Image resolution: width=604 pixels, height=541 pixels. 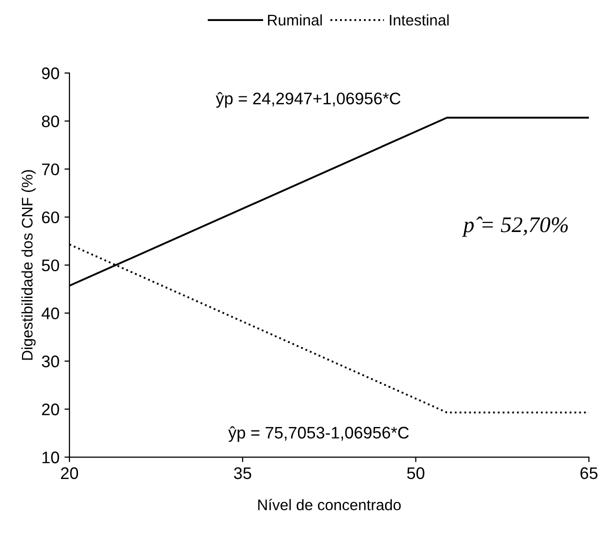 What do you see at coordinates (51, 169) in the screenshot?
I see `y-tick-label: 70` at bounding box center [51, 169].